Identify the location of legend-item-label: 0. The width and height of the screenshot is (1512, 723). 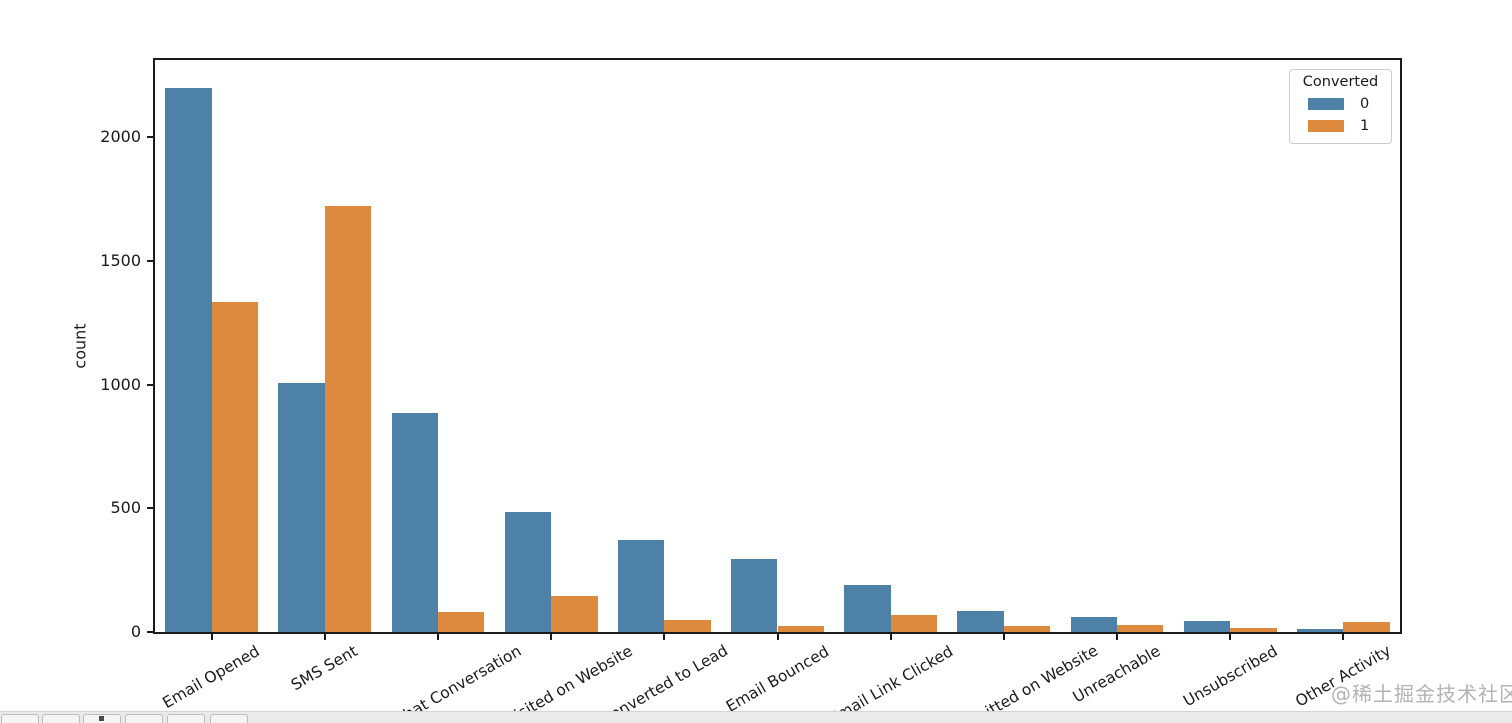
(1365, 104).